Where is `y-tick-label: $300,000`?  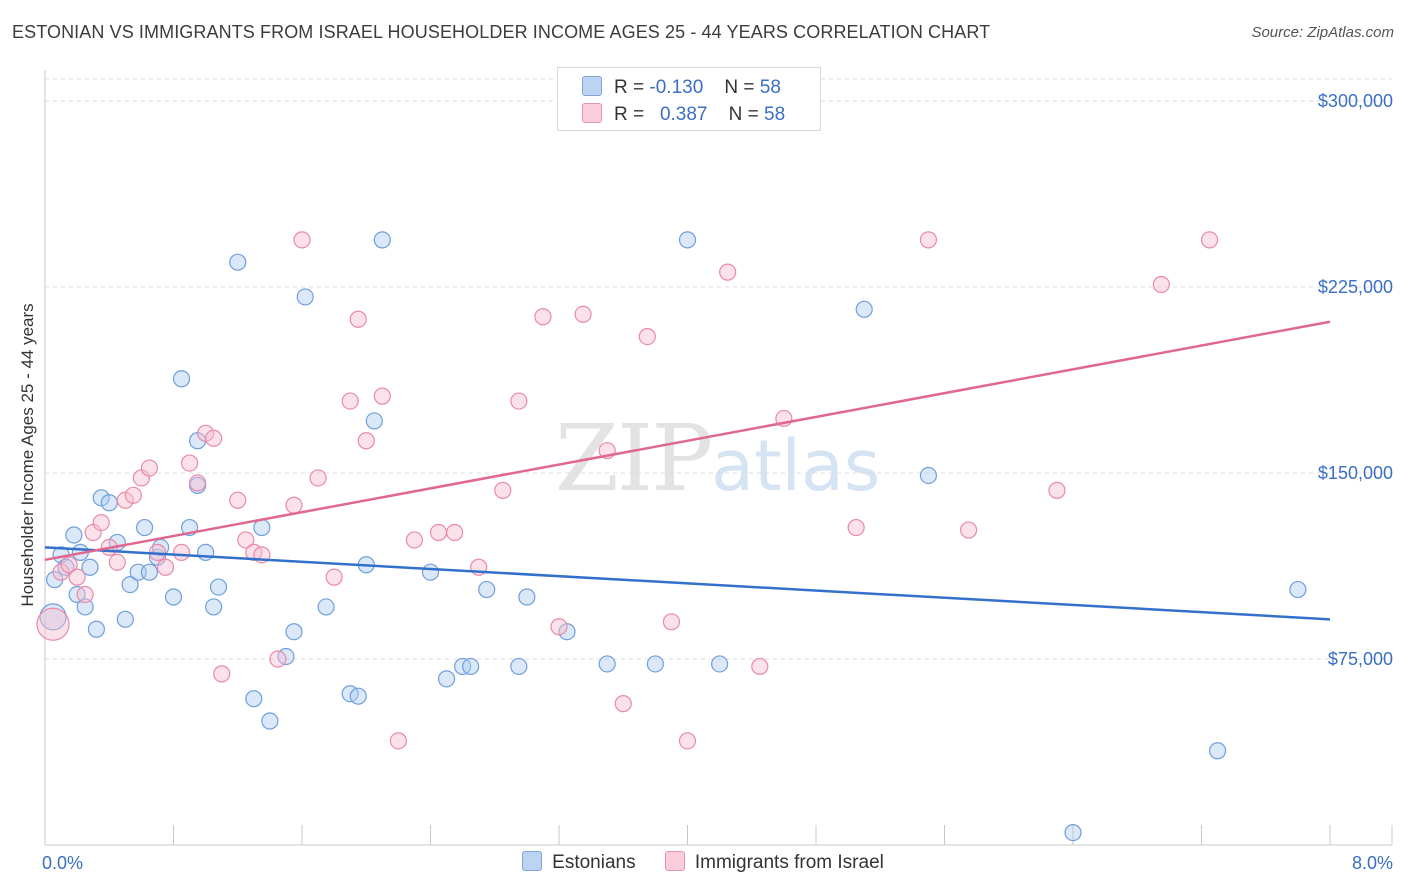 y-tick-label: $300,000 is located at coordinates (1355, 101).